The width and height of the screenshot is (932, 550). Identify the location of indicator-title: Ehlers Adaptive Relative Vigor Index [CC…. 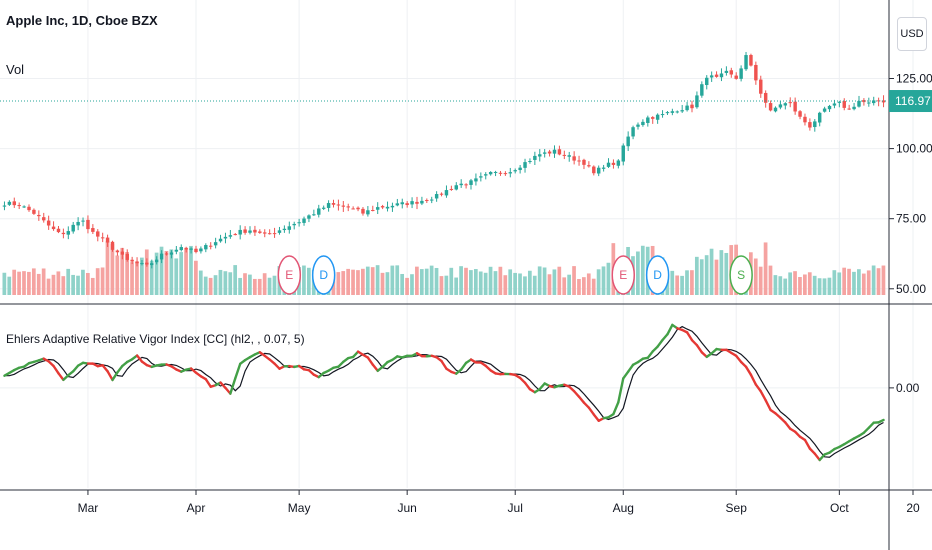
(155, 339).